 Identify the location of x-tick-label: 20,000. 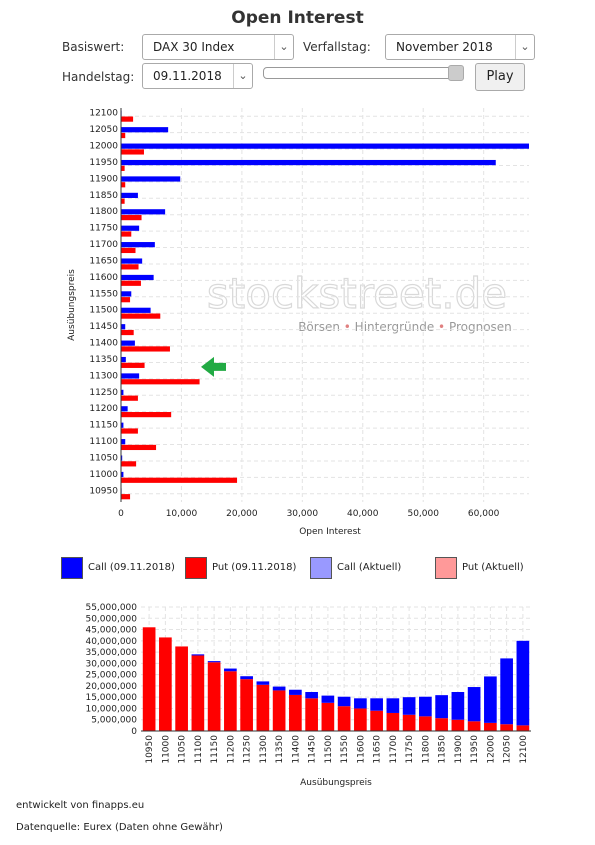
(242, 514).